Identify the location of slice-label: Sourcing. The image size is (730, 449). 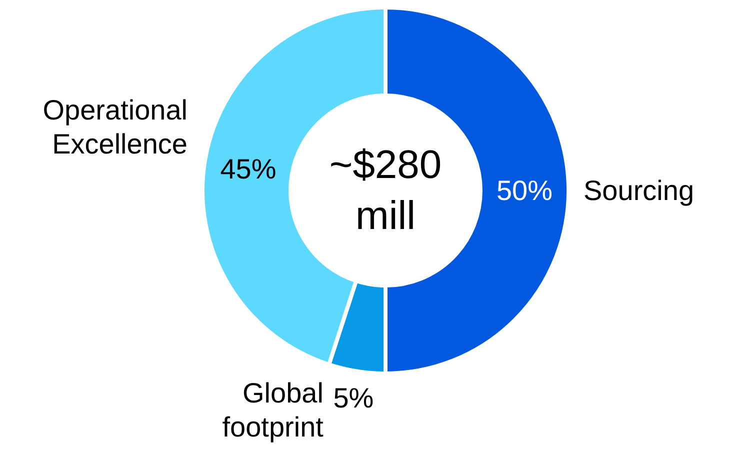
(639, 190).